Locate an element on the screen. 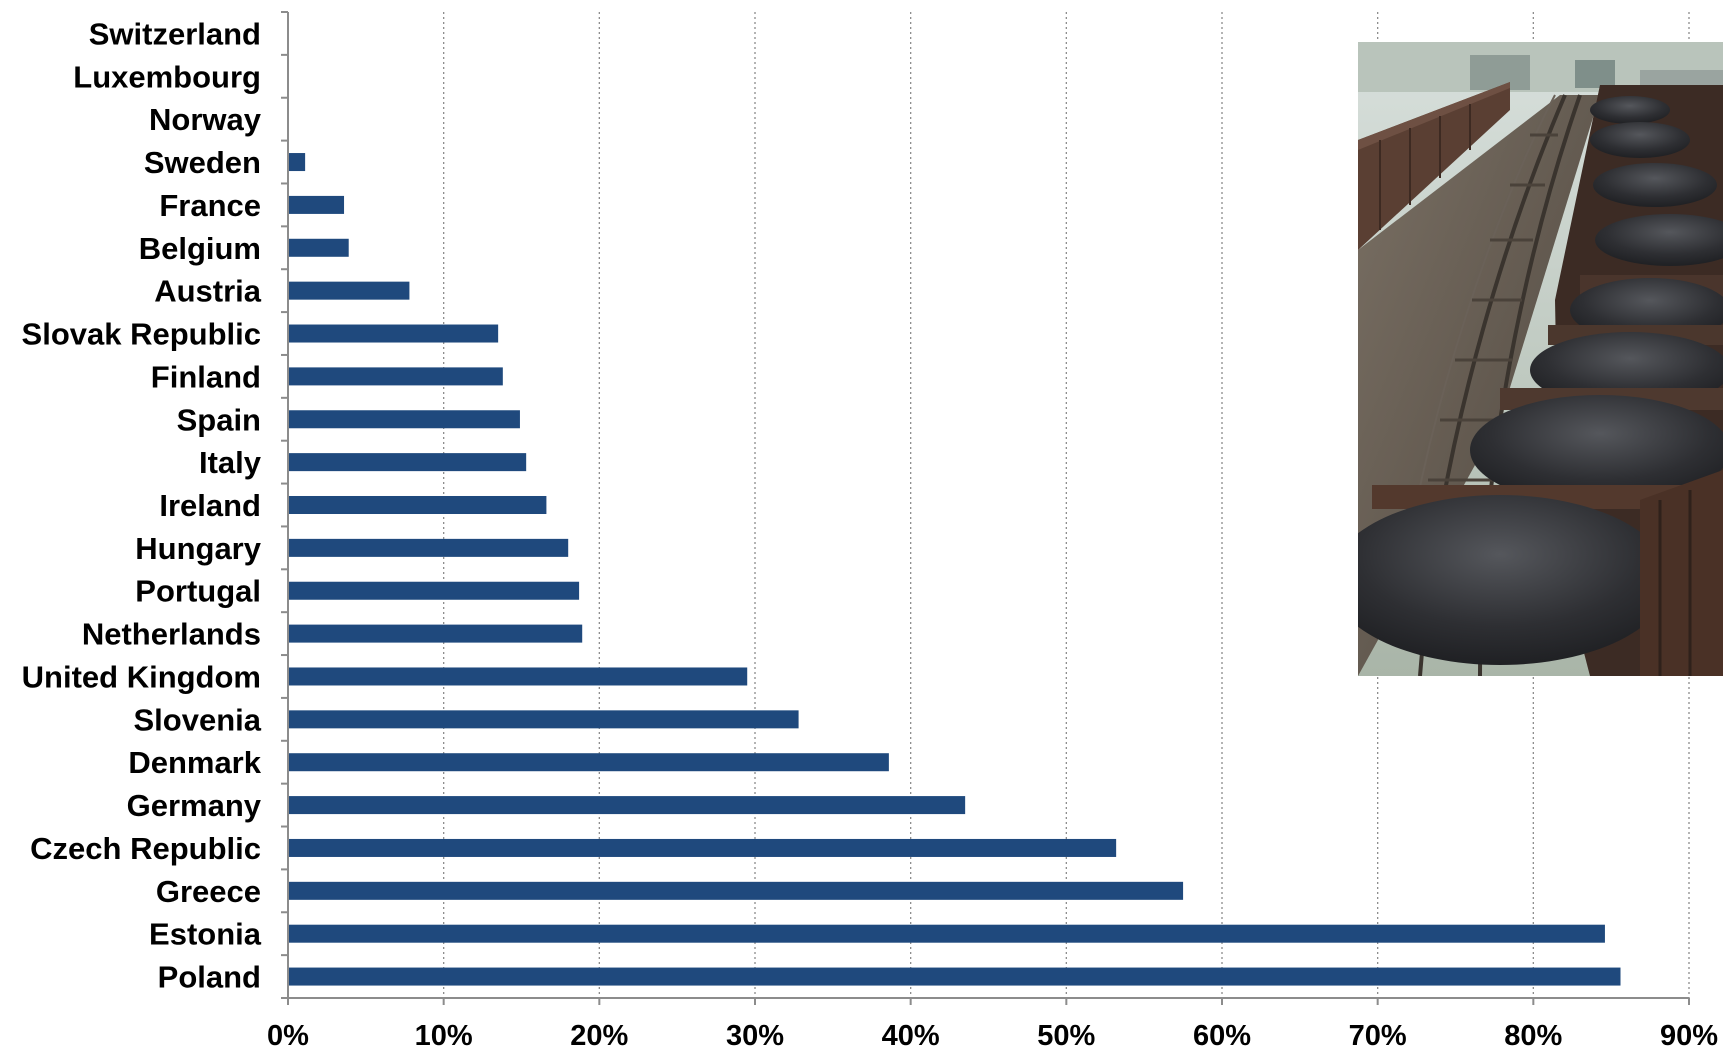 The image size is (1723, 1051). bar-sweden is located at coordinates (297, 162).